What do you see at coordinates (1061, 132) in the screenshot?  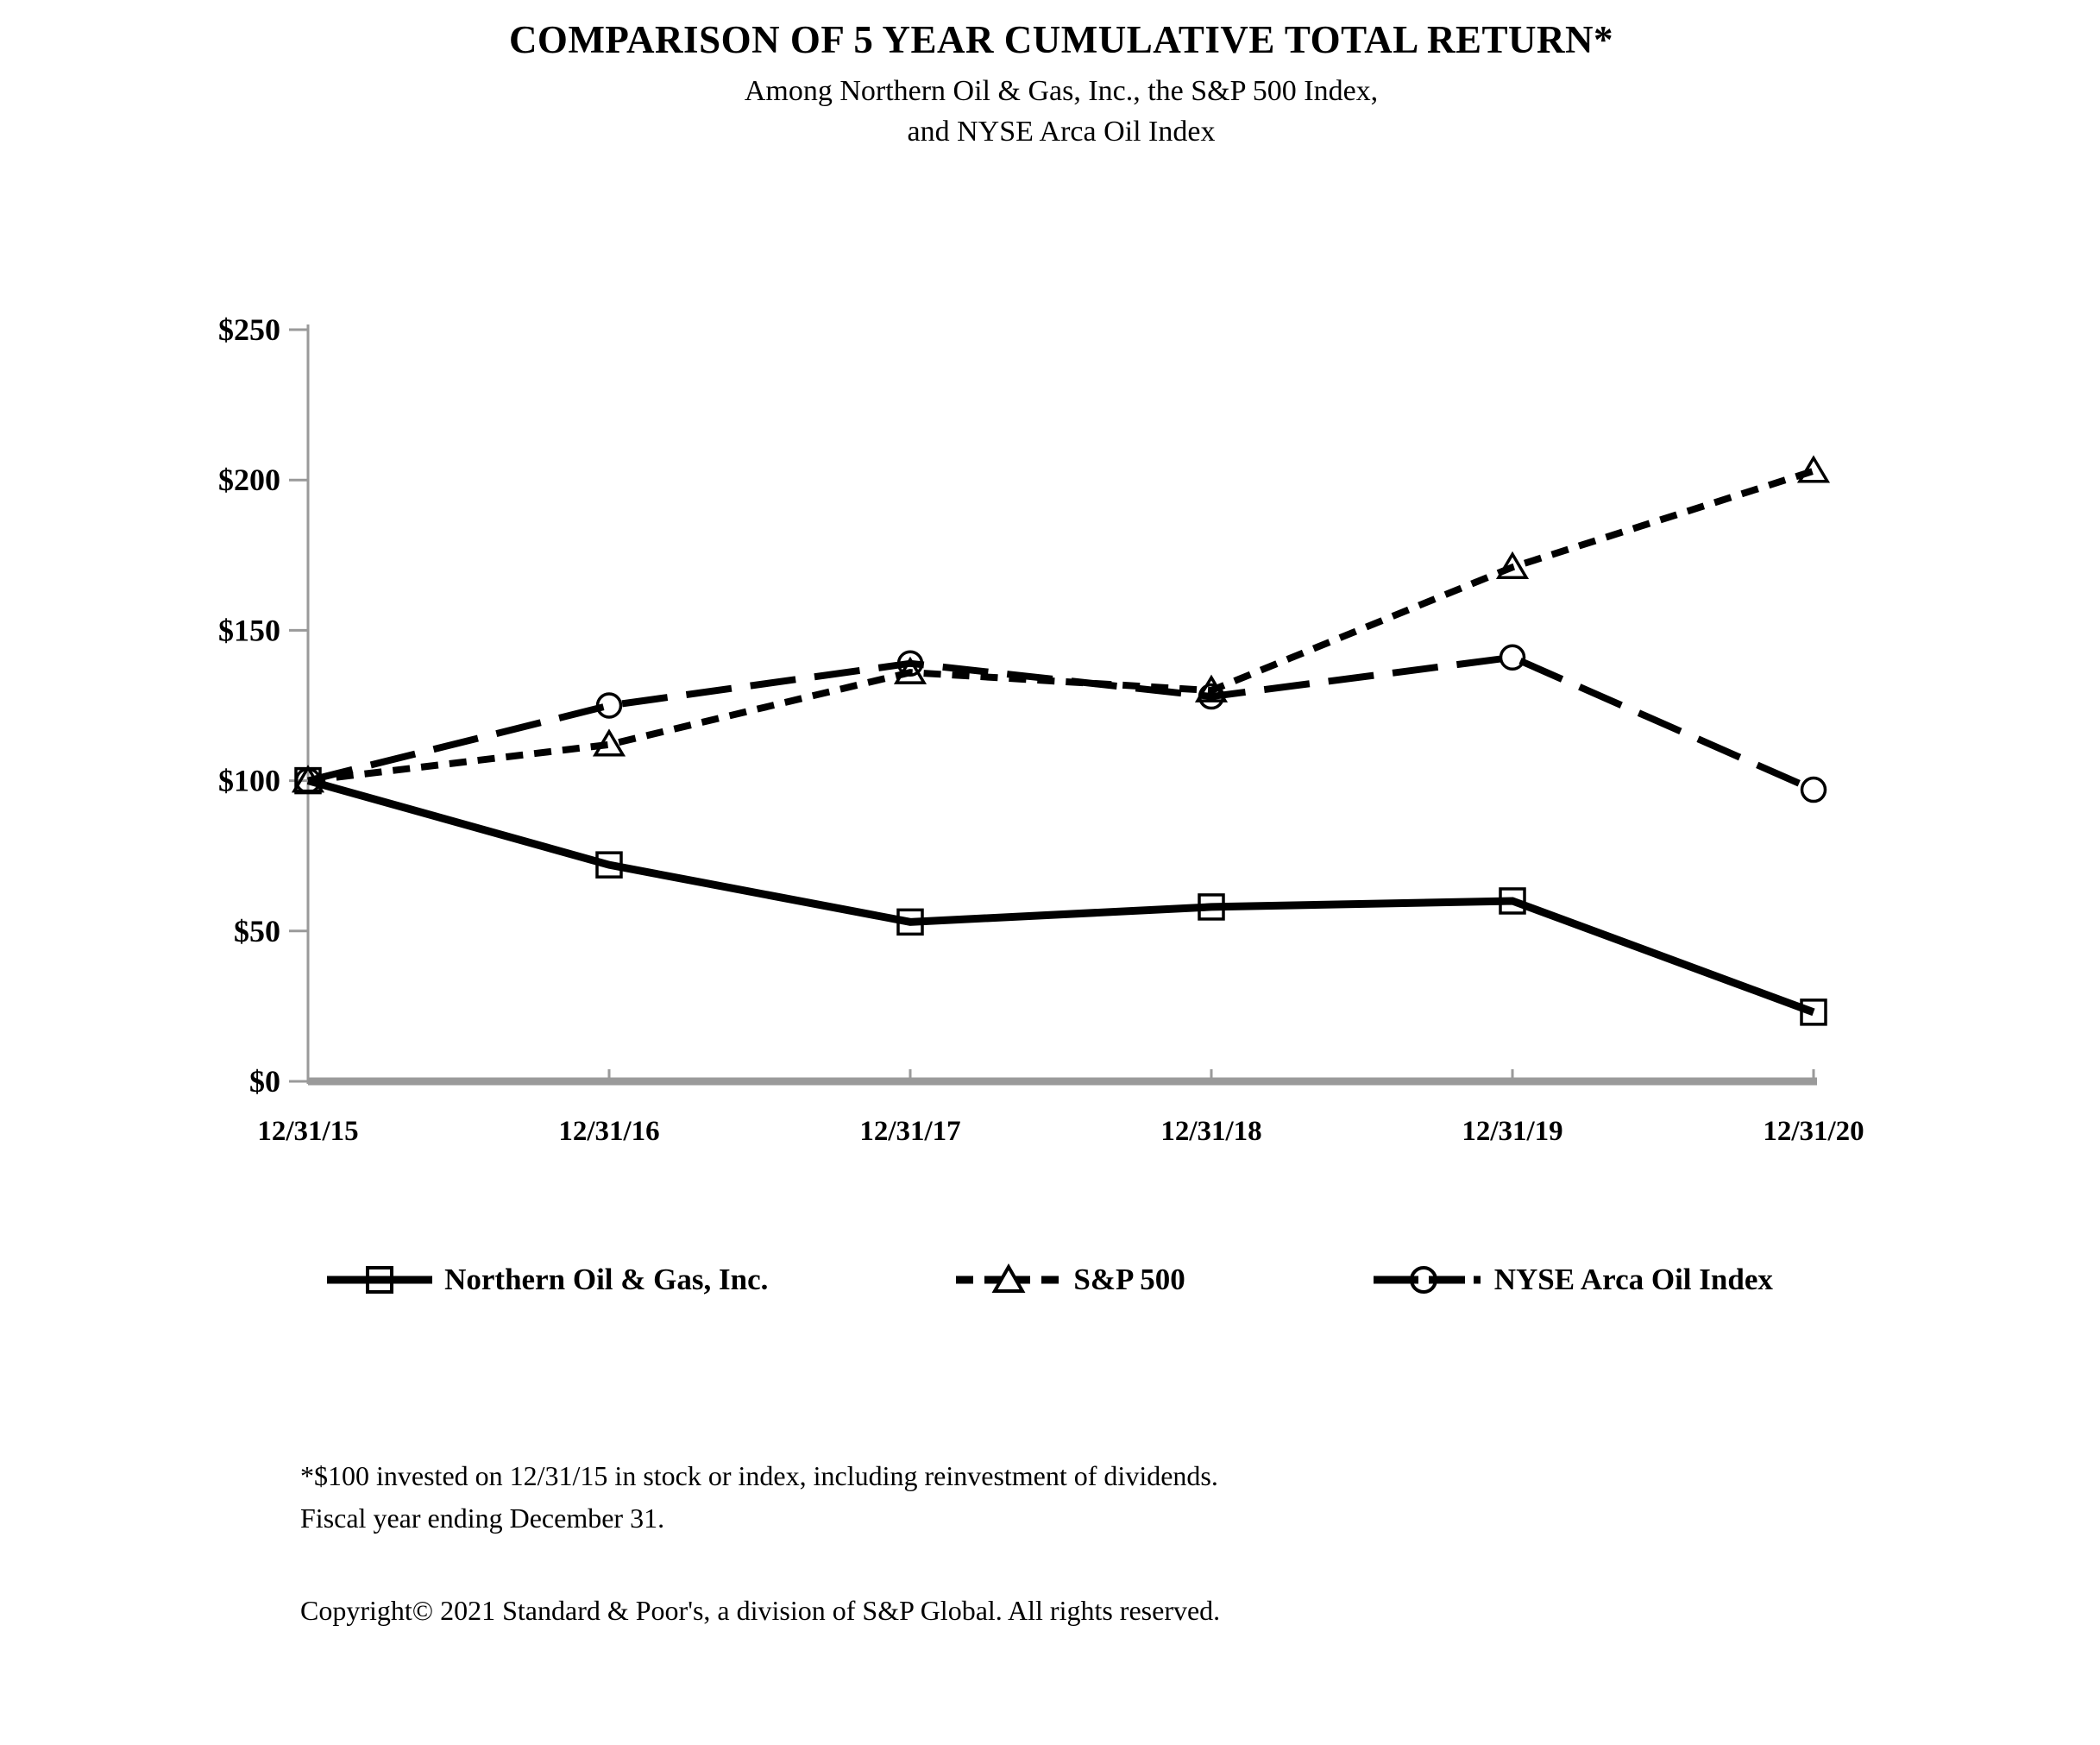 I see `chart-subtitle-line2: and NYSE Arca Oil Index` at bounding box center [1061, 132].